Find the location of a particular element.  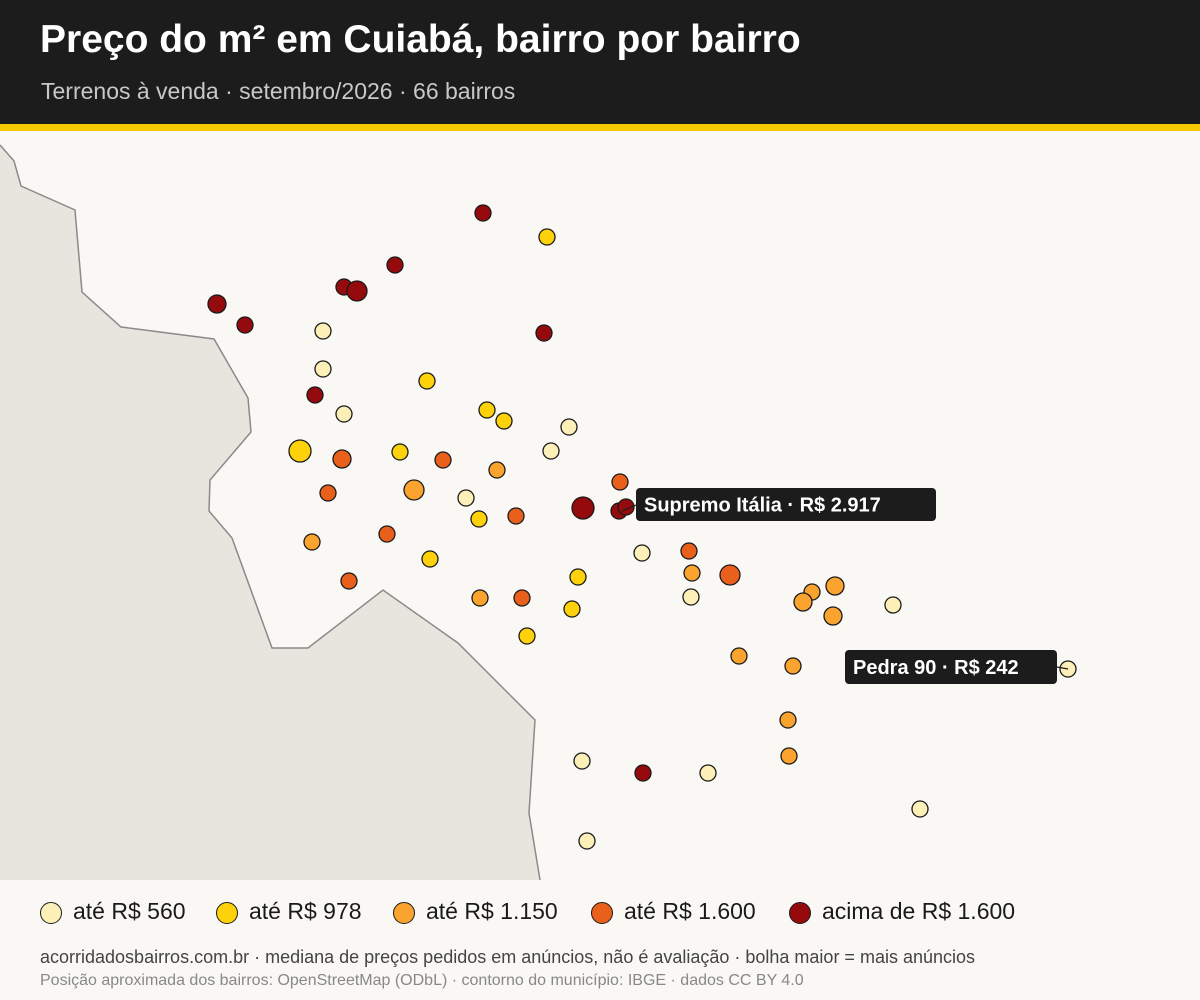

accent-stripe is located at coordinates (600, 127).